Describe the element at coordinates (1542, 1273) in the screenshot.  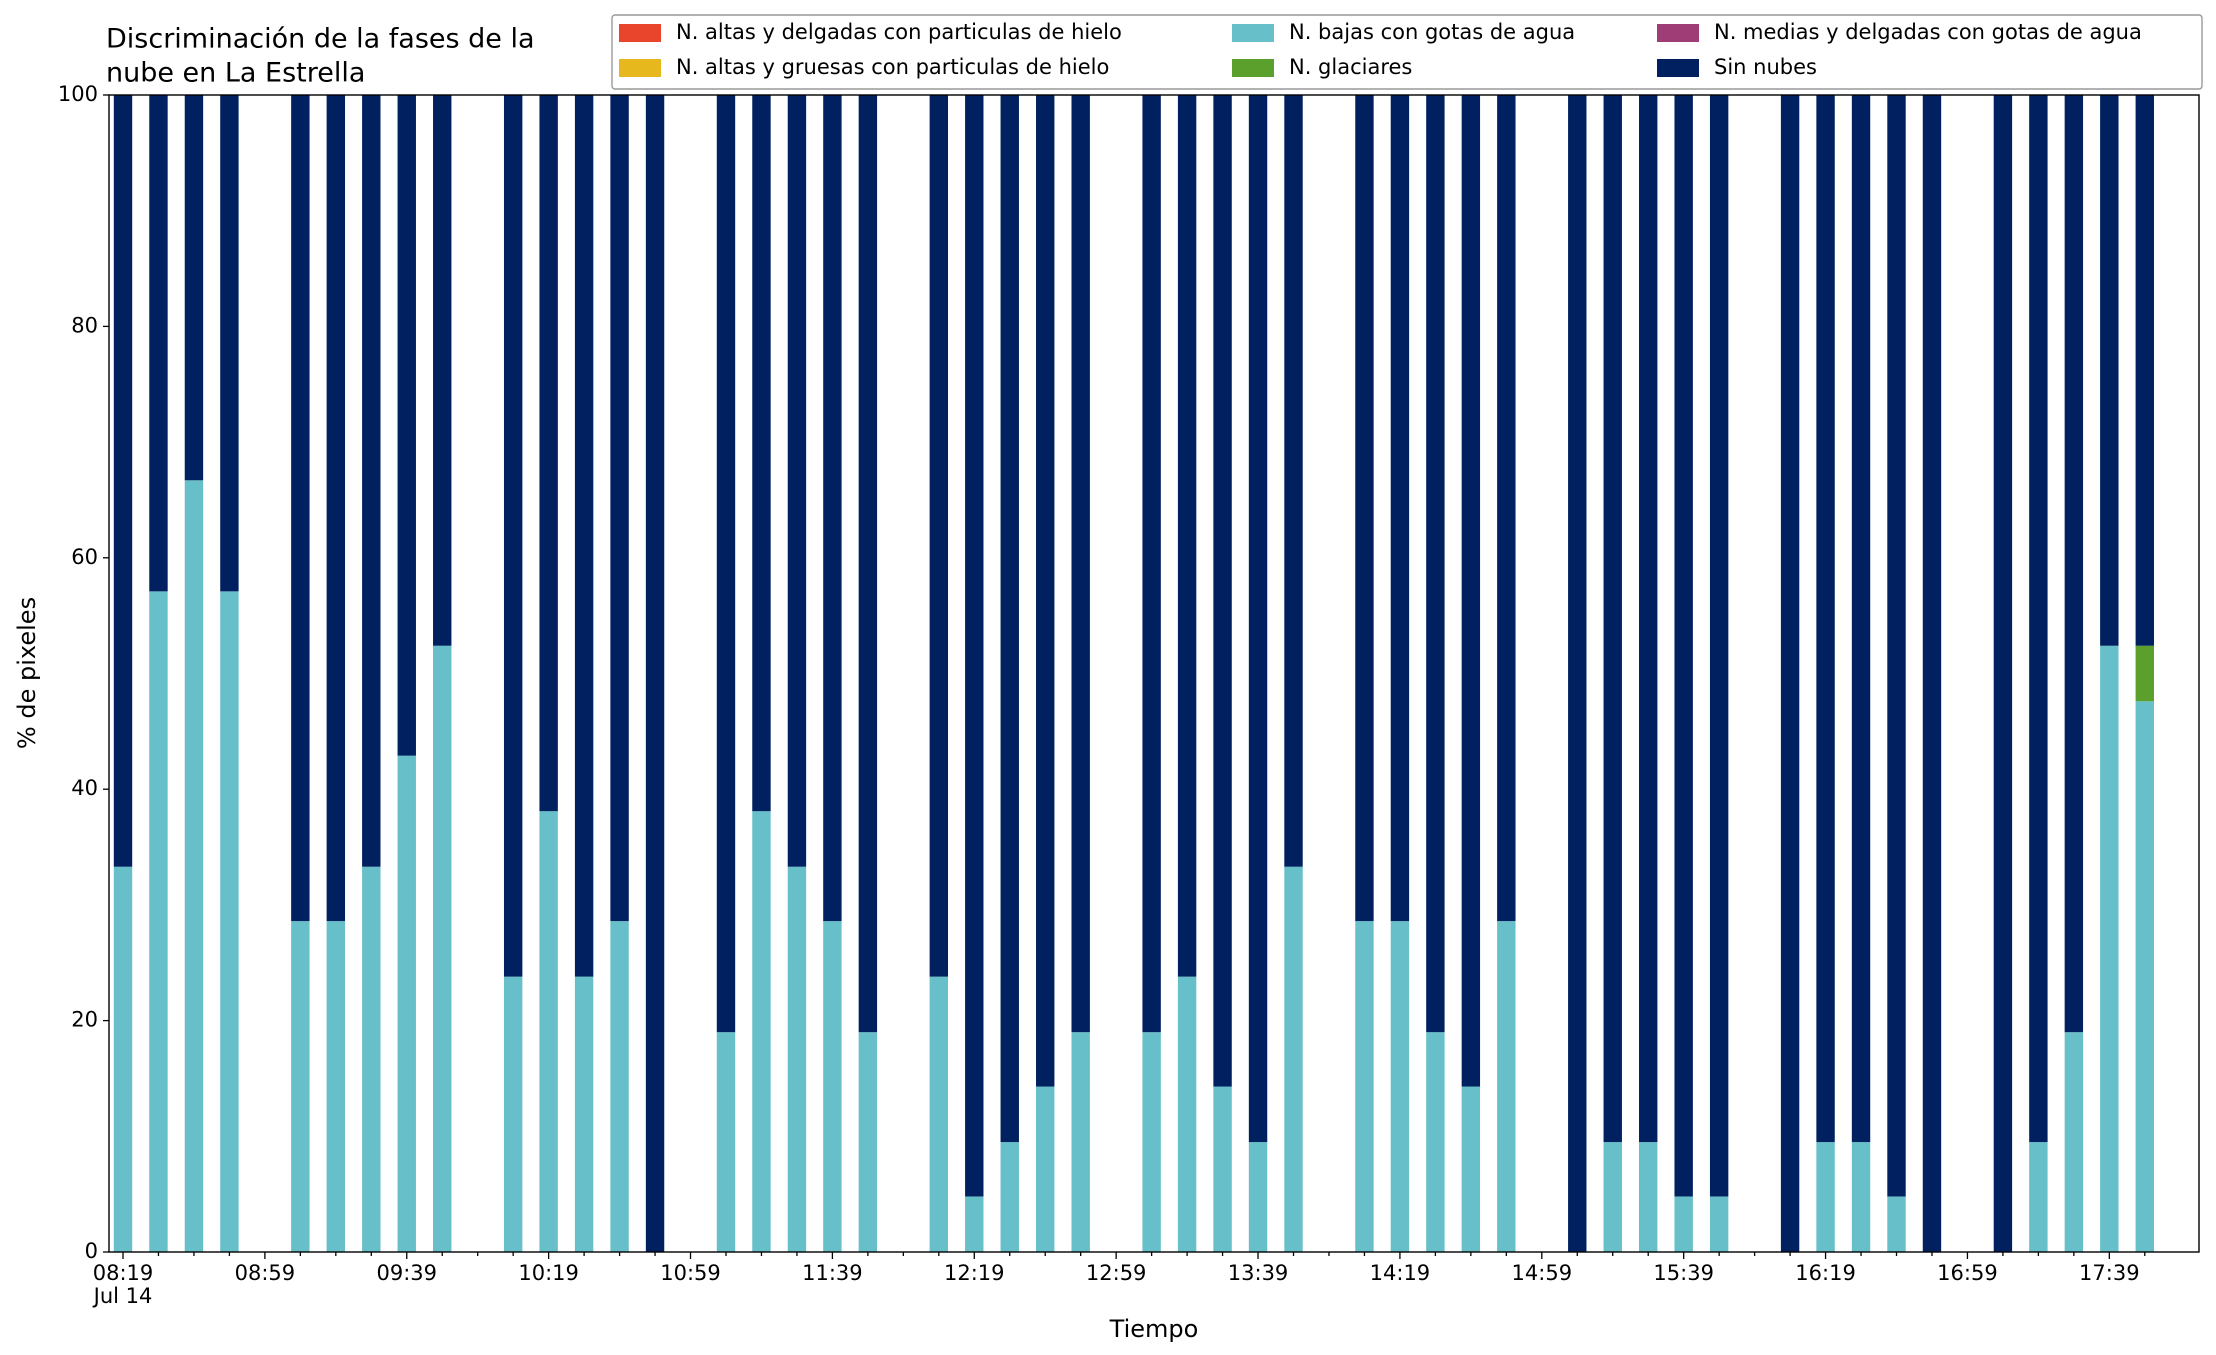
I see `x-tick-label: 14:59` at that location.